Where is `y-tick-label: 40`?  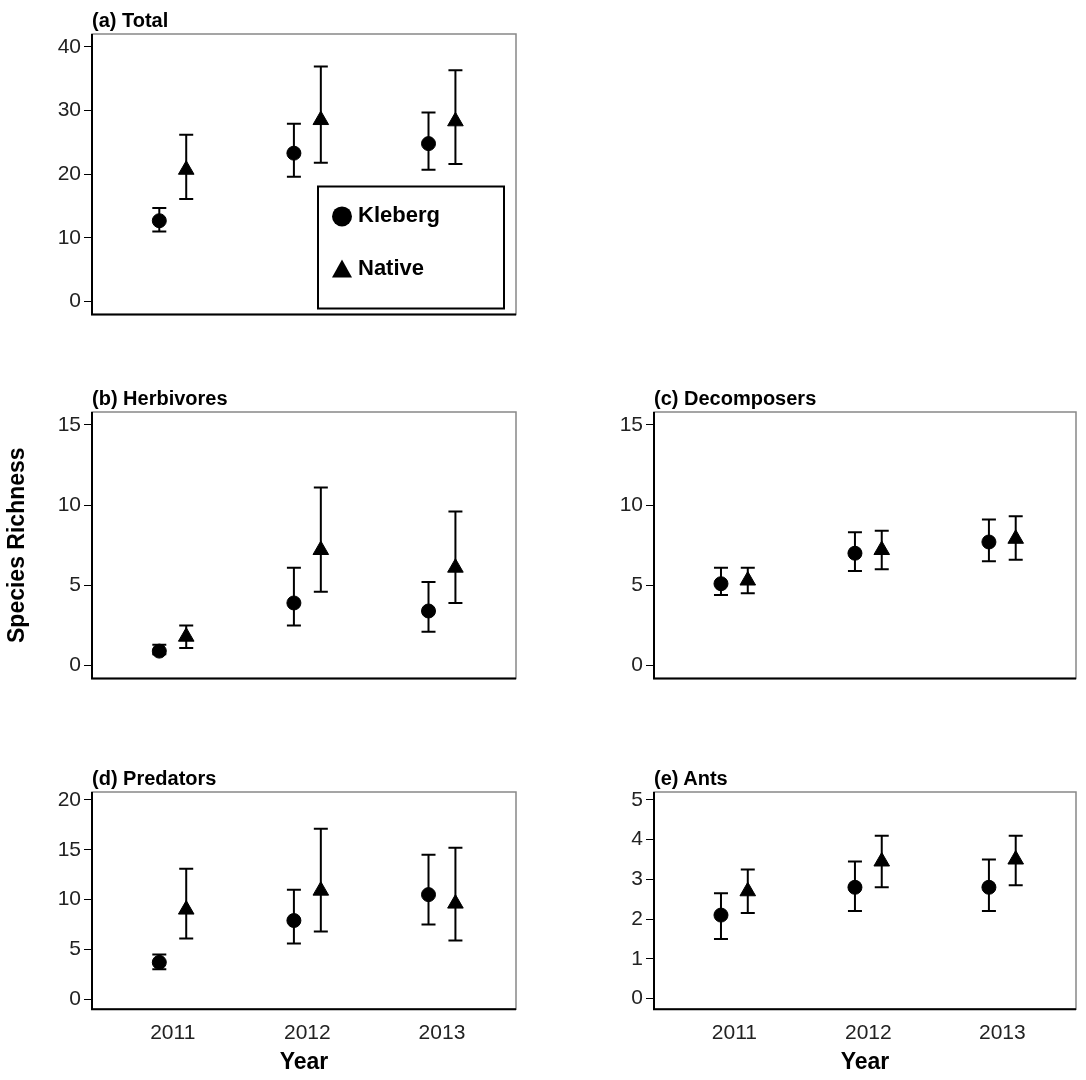
y-tick-label: 40 is located at coordinates (69, 45).